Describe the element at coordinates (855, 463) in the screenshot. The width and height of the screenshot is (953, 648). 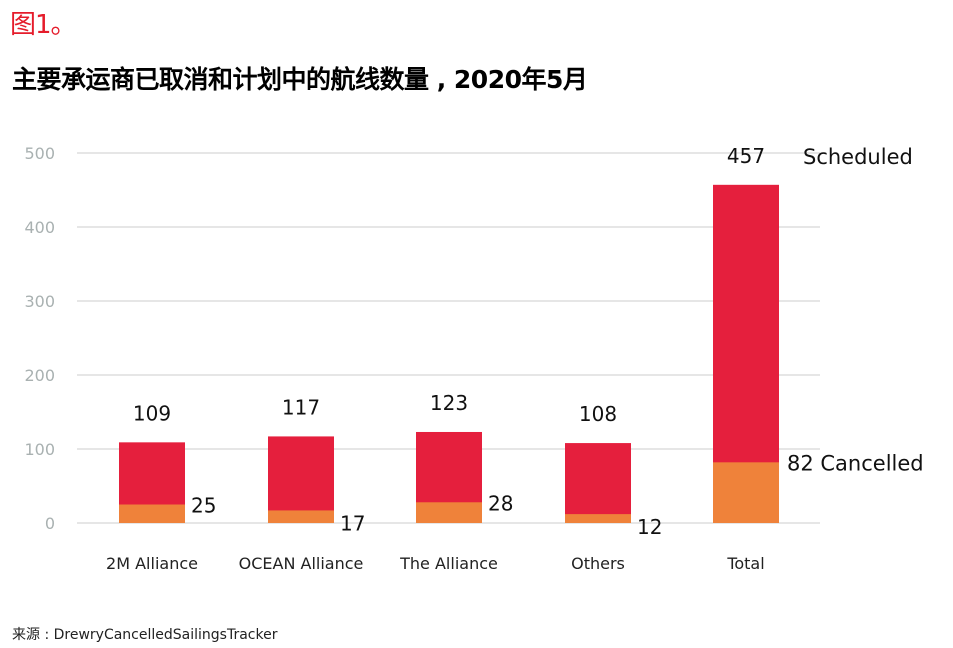
I see `legend-cancelled: 82 Cancelled` at that location.